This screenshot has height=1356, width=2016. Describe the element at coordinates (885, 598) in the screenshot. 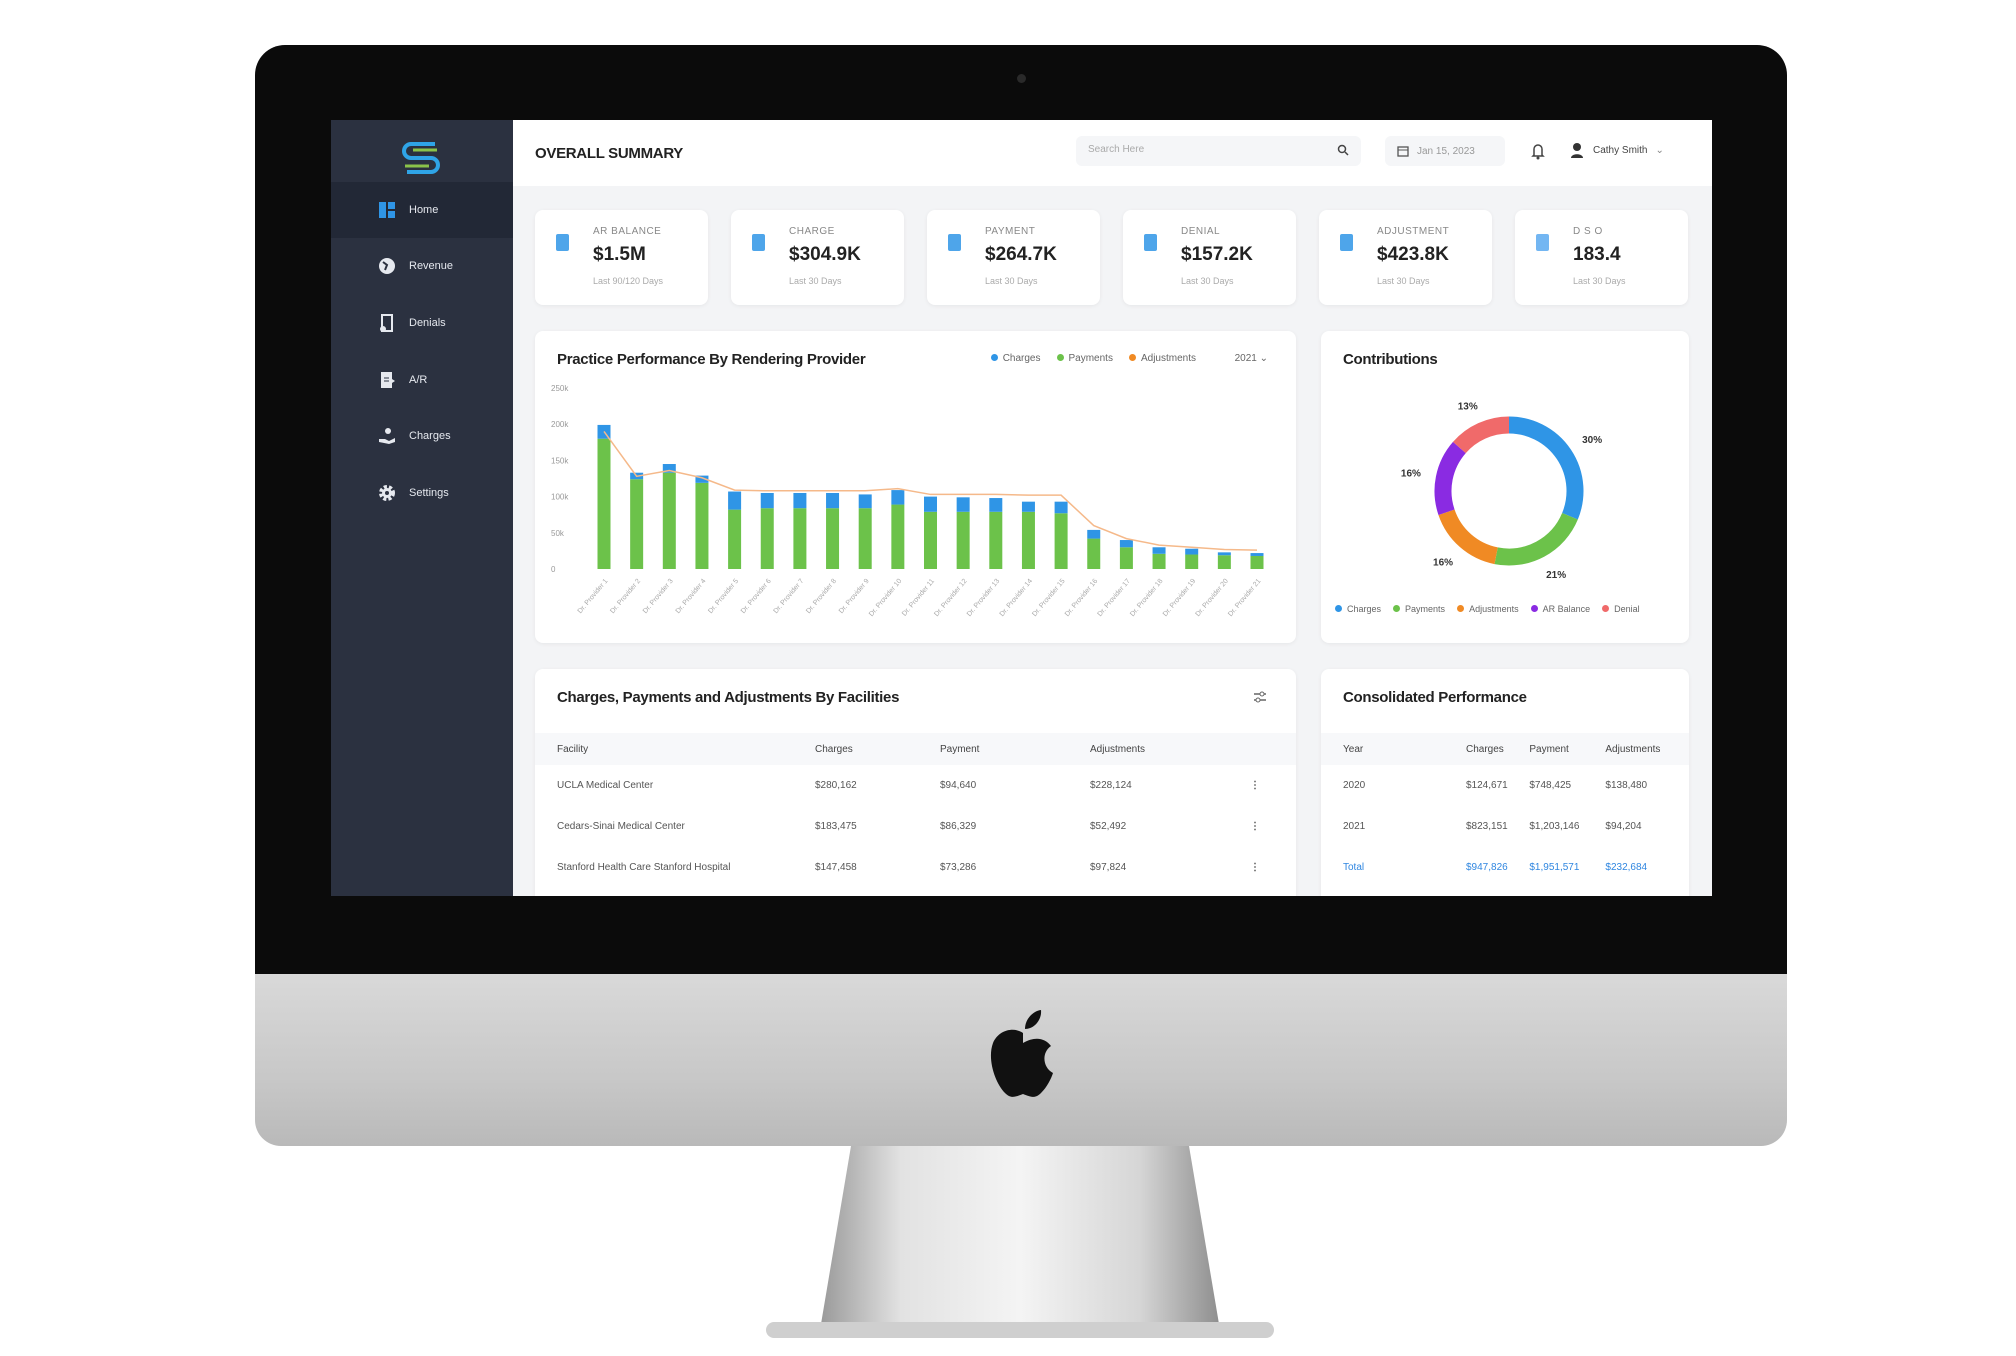

I see `x-tick-label: Dr. Provider 10` at that location.